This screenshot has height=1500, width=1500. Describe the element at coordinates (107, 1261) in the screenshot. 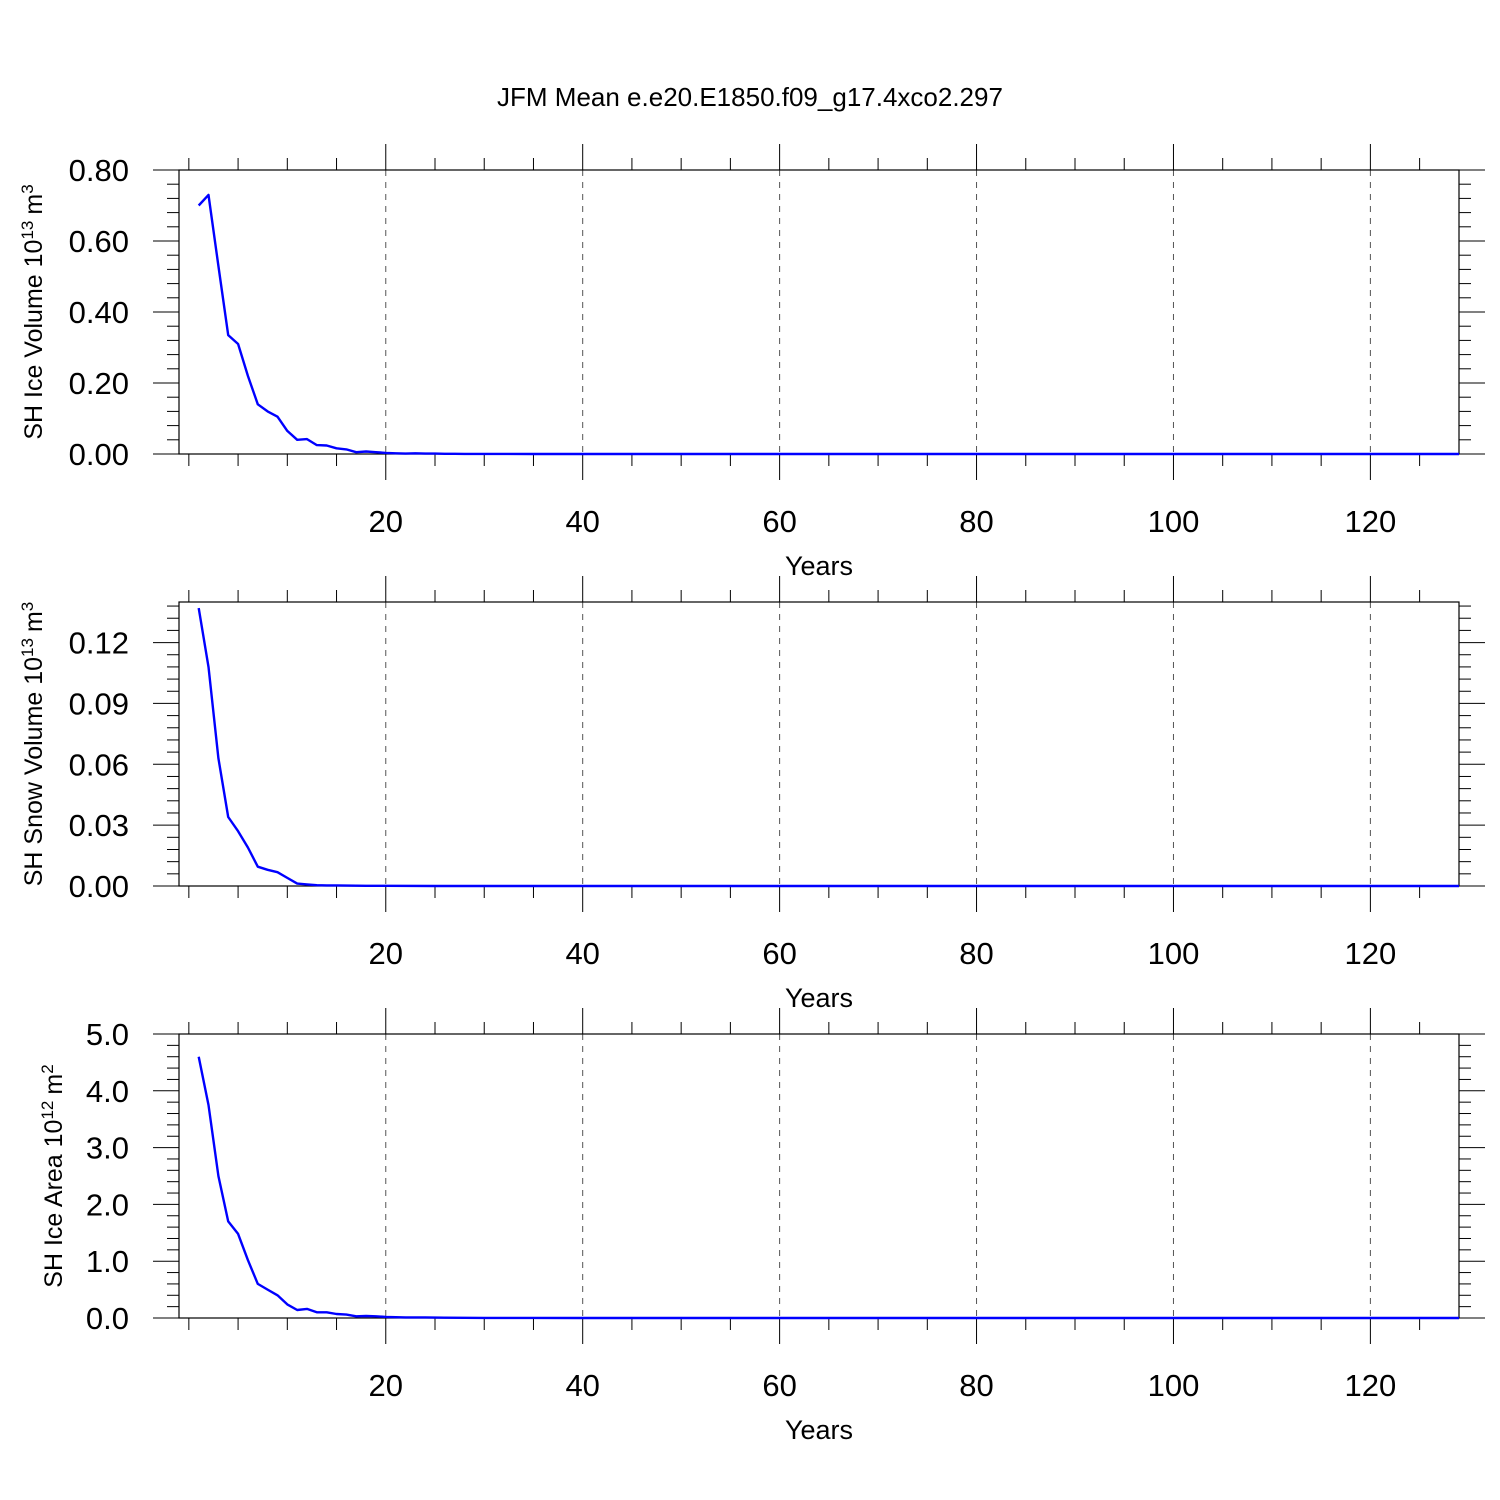

I see `y-tick-label: 1.0` at that location.